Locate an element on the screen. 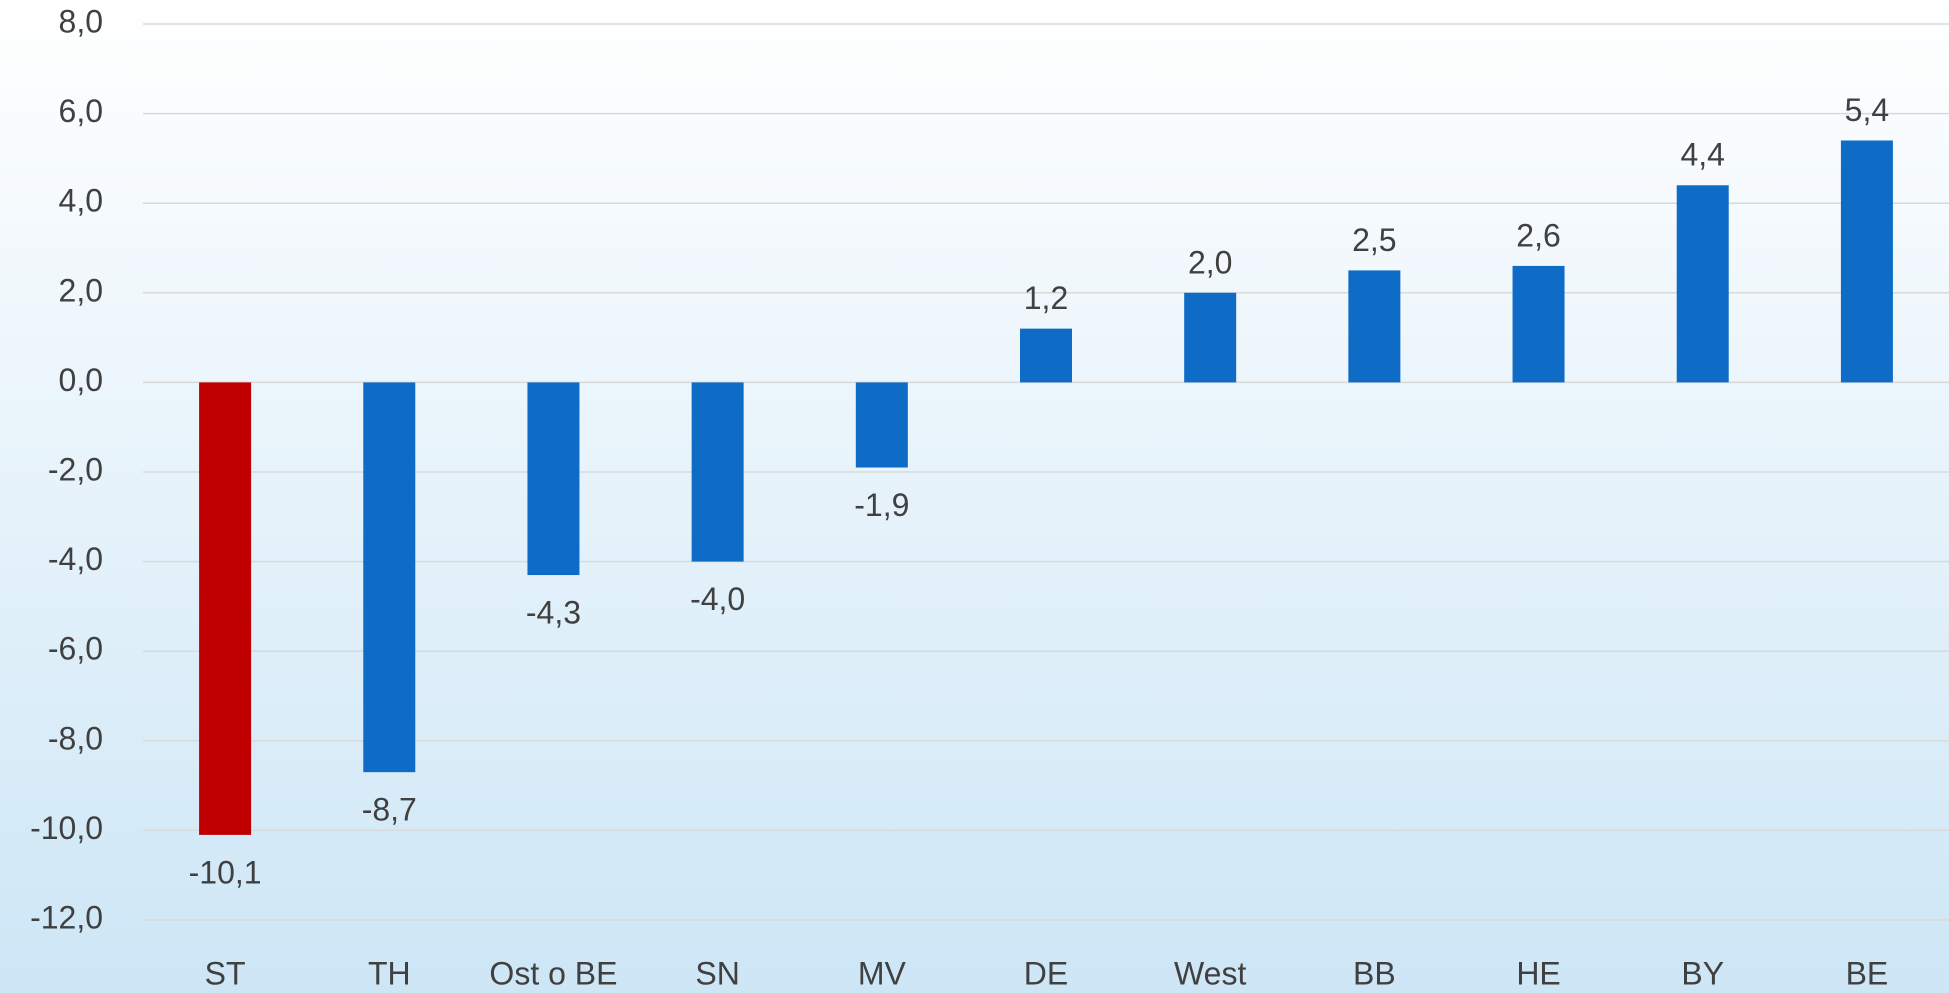  y-tick-label: 2,0 is located at coordinates (81, 290).